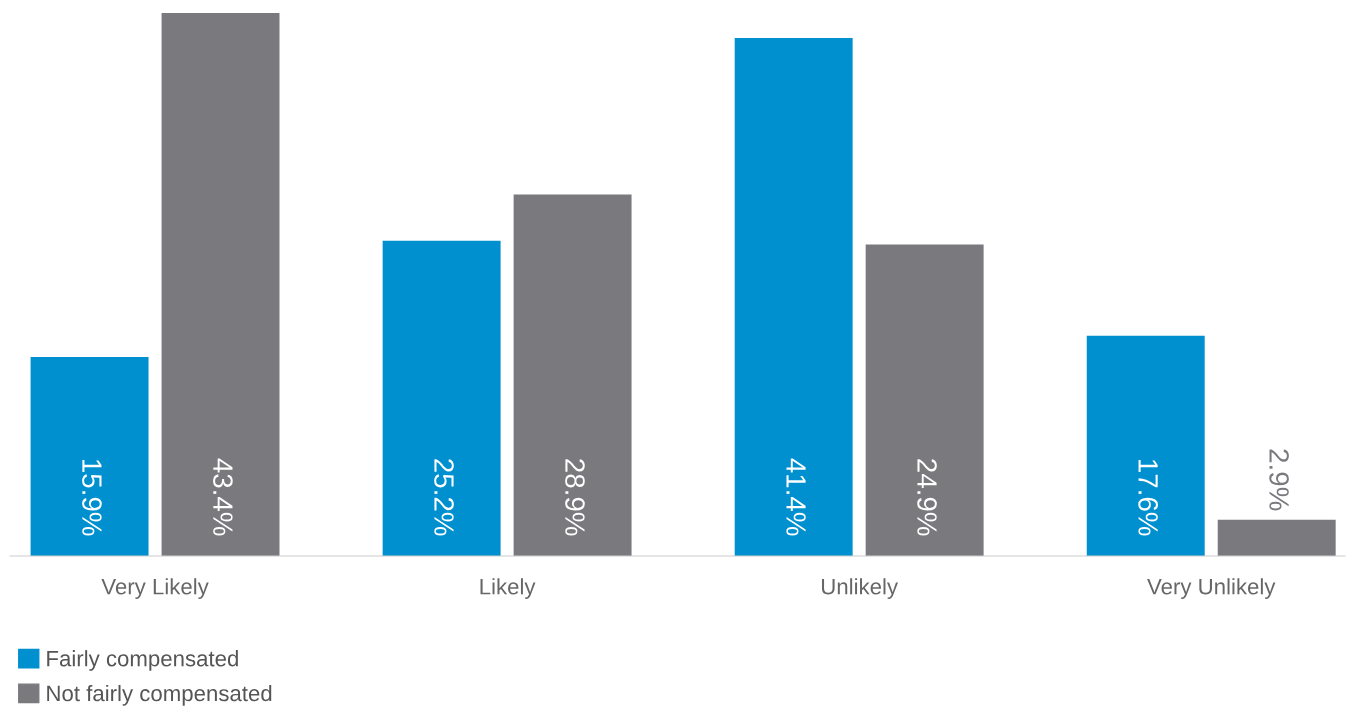 This screenshot has width=1355, height=719. Describe the element at coordinates (796, 497) in the screenshot. I see `data-label: 41.4%` at that location.